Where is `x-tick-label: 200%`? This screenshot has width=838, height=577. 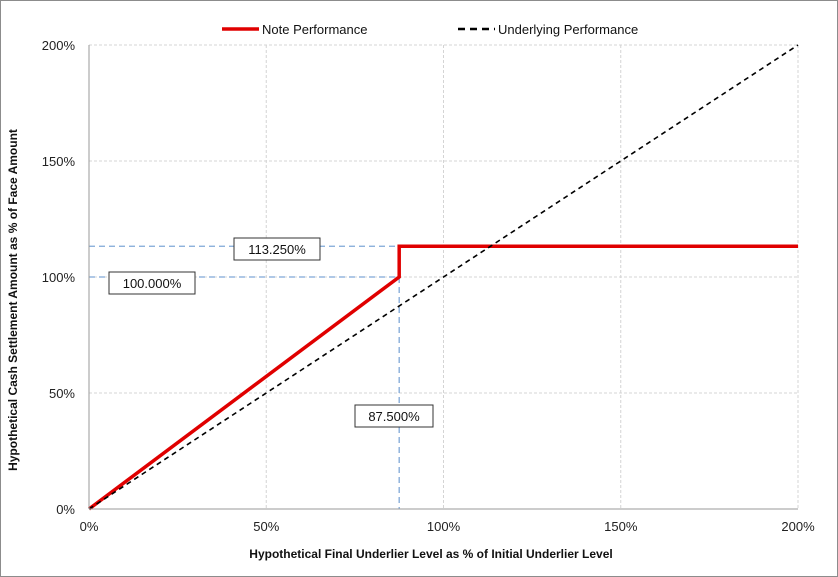 x-tick-label: 200% is located at coordinates (798, 526).